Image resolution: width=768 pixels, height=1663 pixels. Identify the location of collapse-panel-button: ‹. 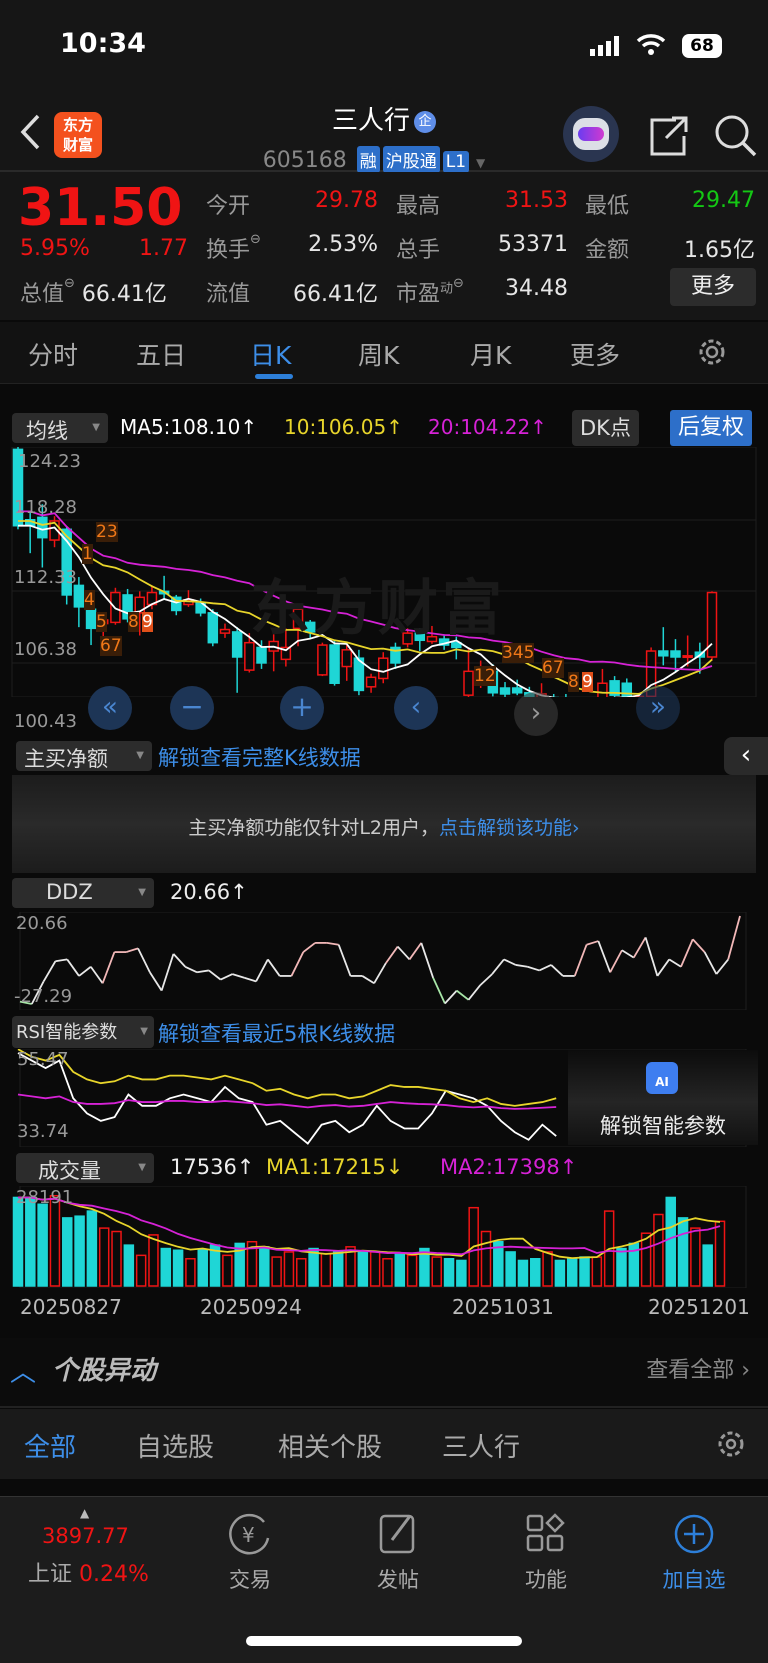
(746, 756).